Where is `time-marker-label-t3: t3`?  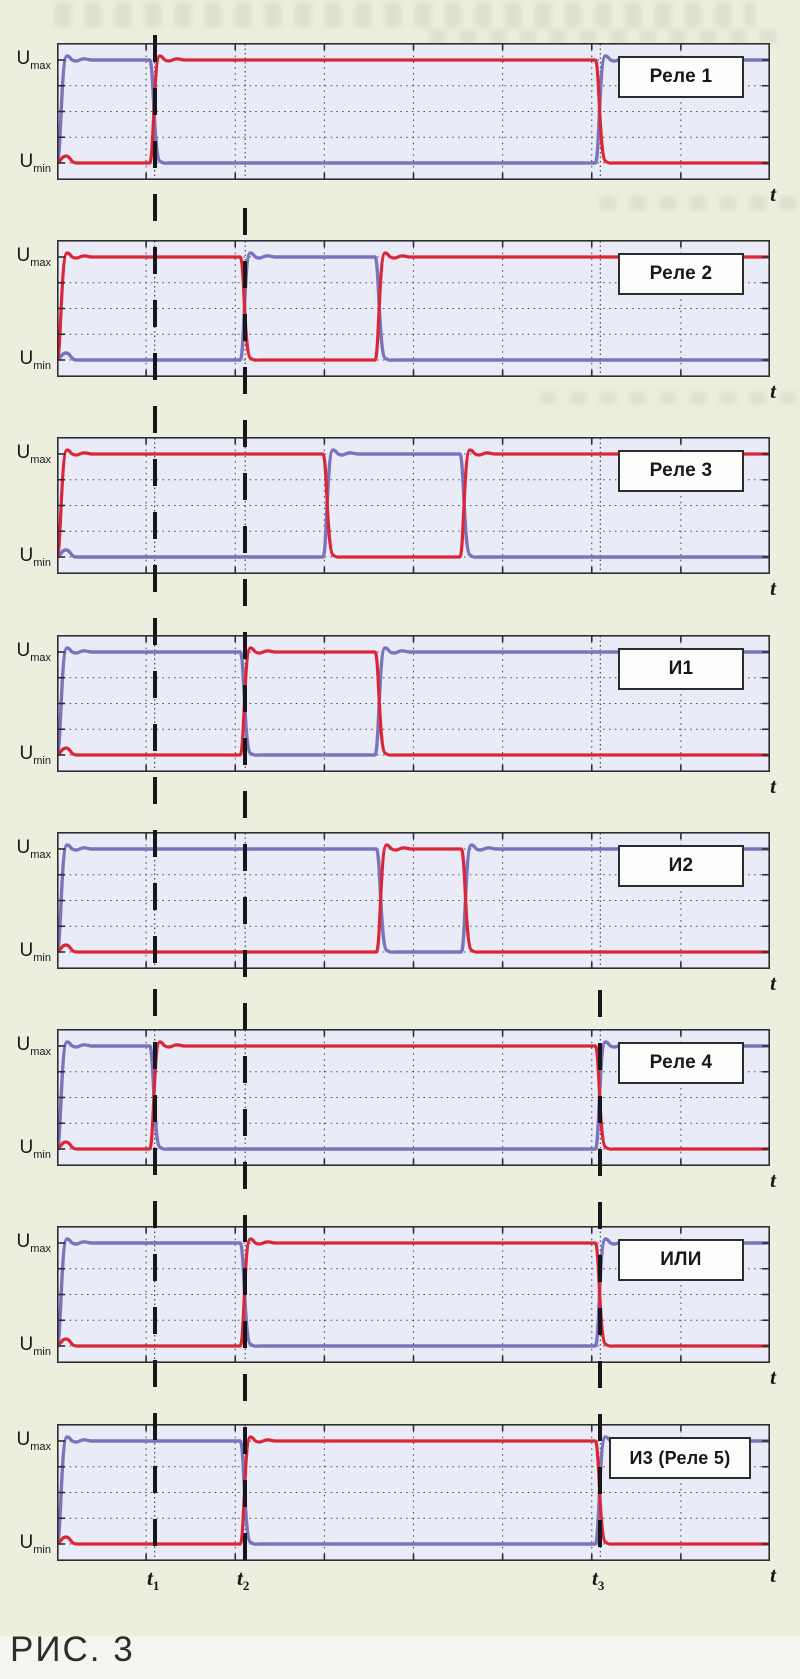 time-marker-label-t3: t3 is located at coordinates (598, 1580).